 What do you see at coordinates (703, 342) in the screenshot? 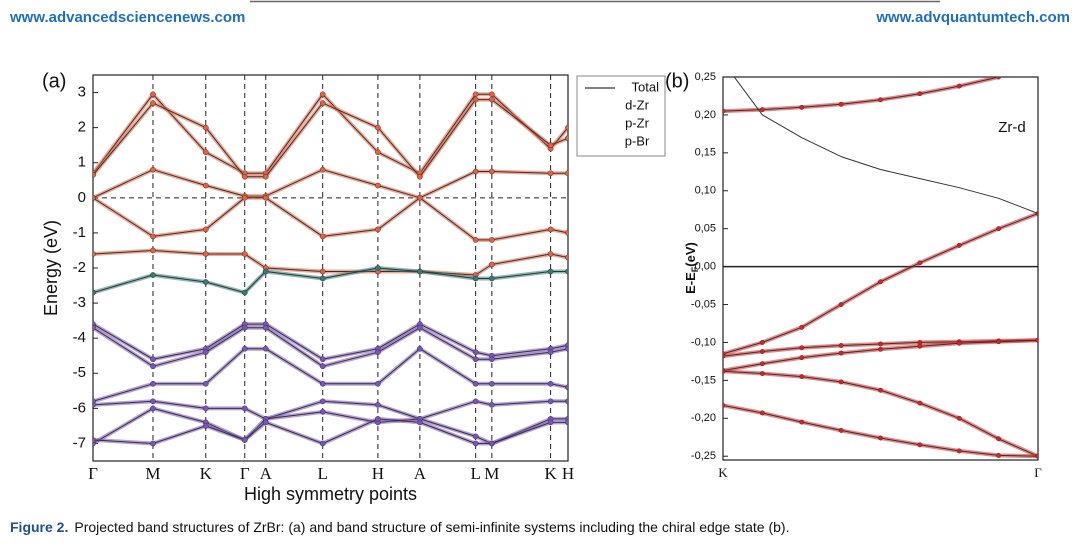
I see `y-tick-label: -0,10` at bounding box center [703, 342].